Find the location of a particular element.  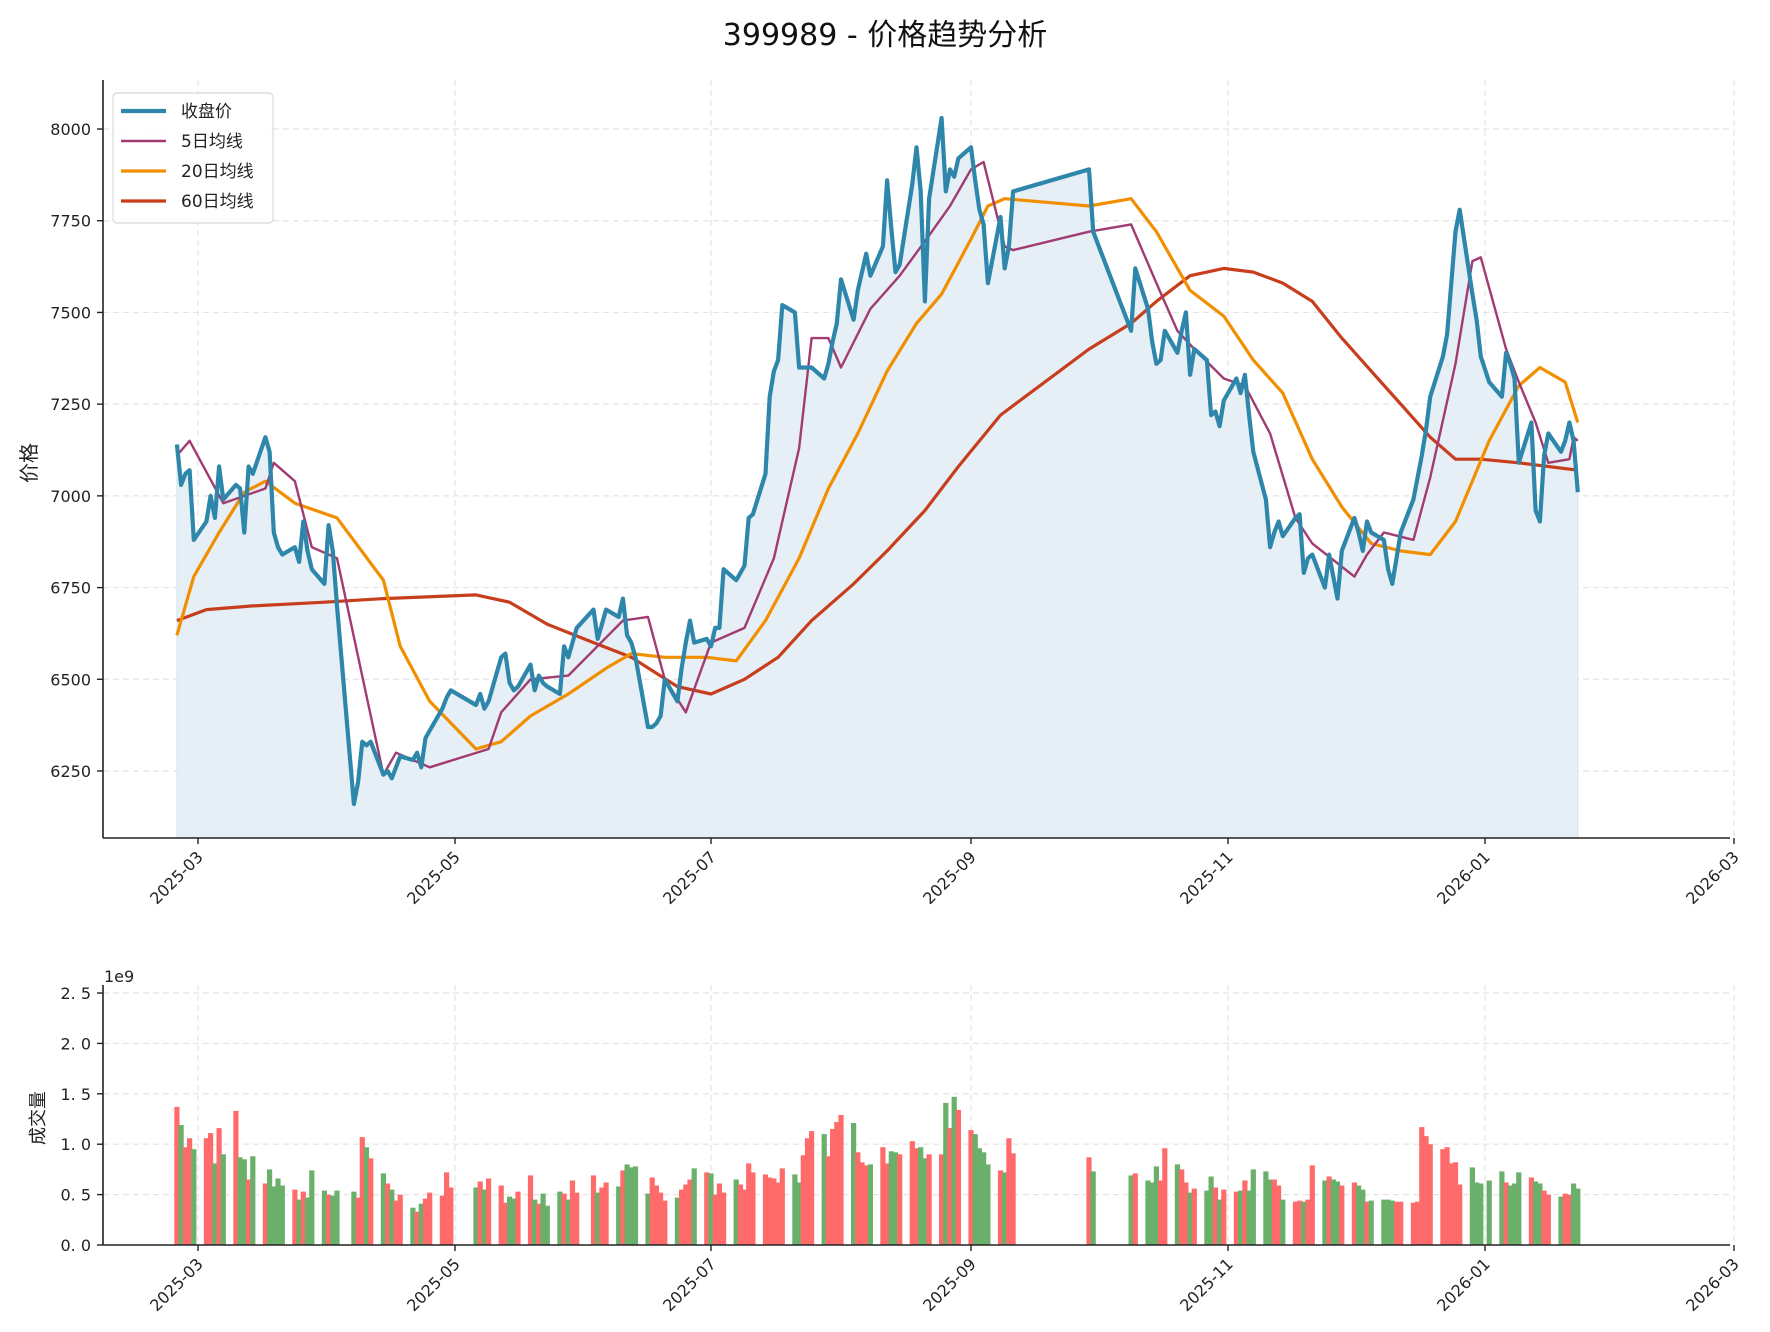

volume-xtick-label: 2025-11 is located at coordinates (1206, 1284).